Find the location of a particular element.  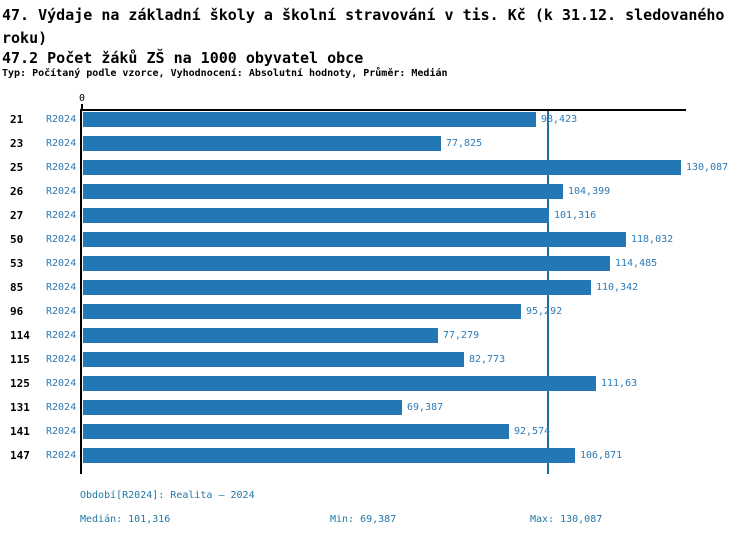

x-axis-zero-label: 0 is located at coordinates (82, 98).